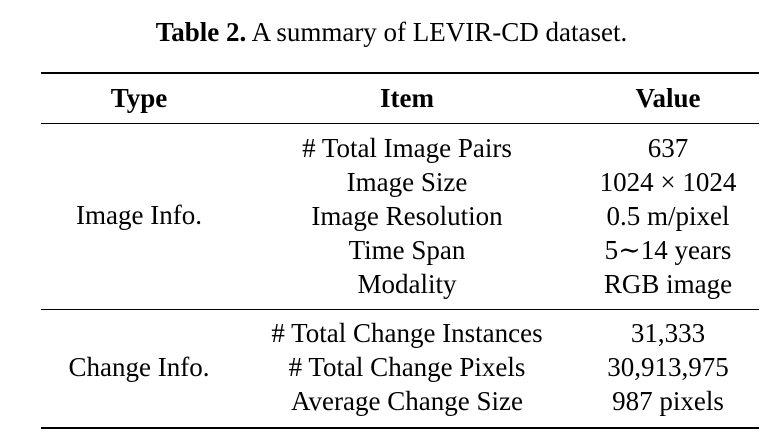 Image resolution: width=783 pixels, height=443 pixels. What do you see at coordinates (407, 284) in the screenshot?
I see `table-cell-item: Modality` at bounding box center [407, 284].